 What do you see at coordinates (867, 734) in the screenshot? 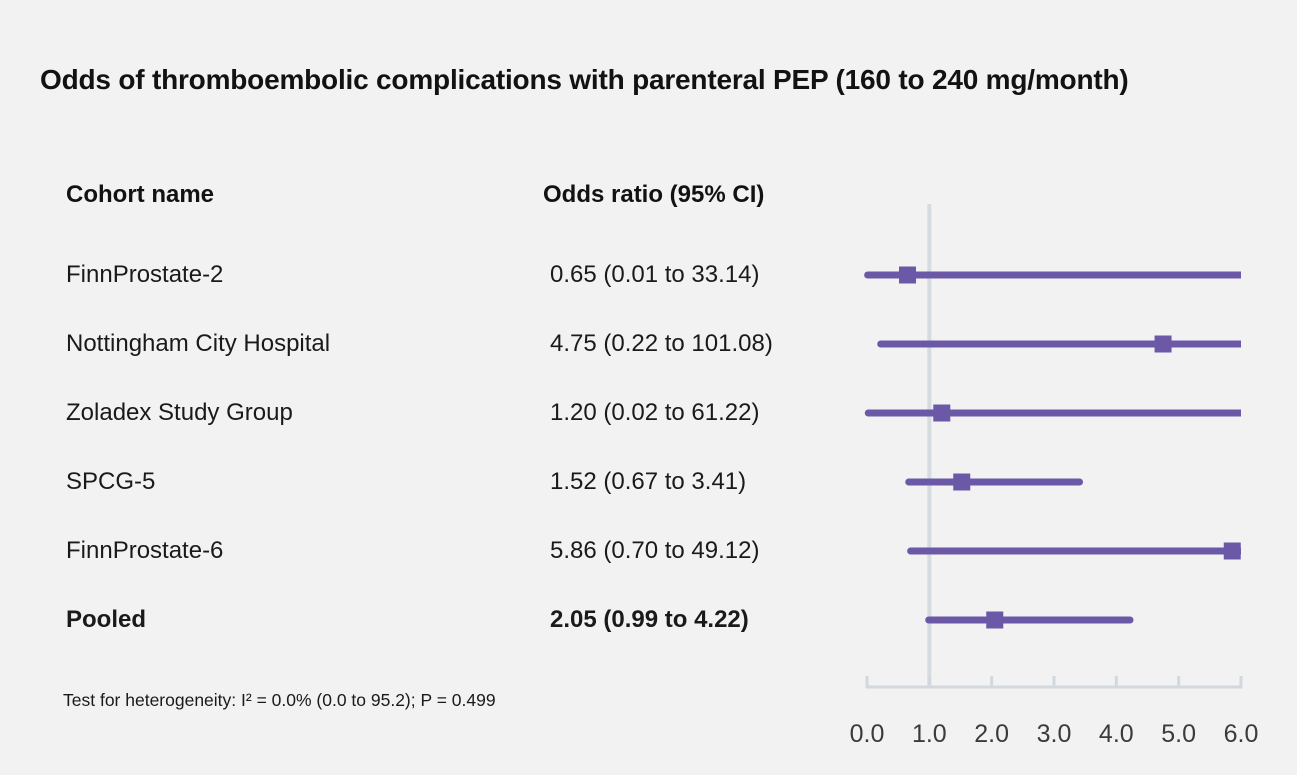
I see `x-axis-tick-label-0.0: 0.0` at bounding box center [867, 734].